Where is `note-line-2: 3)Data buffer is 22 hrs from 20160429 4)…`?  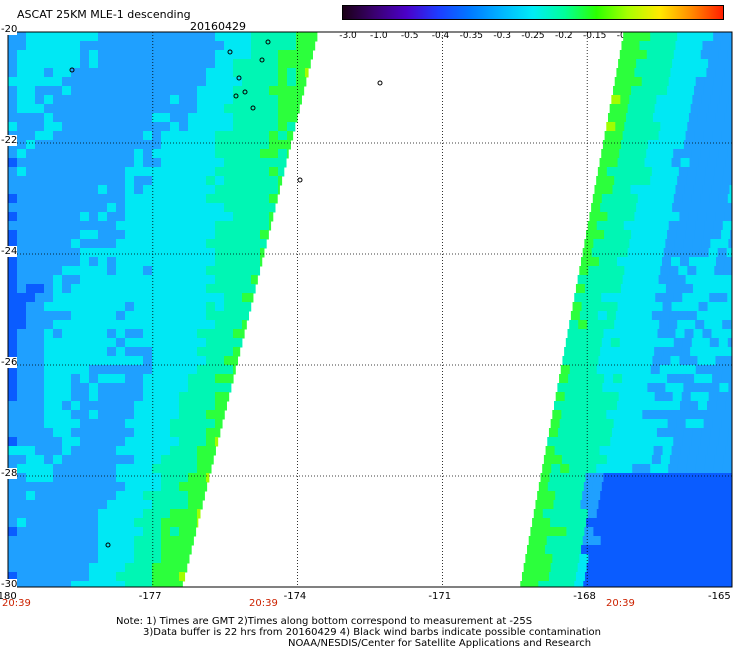
note-line-2: 3)Data buffer is 22 hrs from 20160429 4)… is located at coordinates (372, 632).